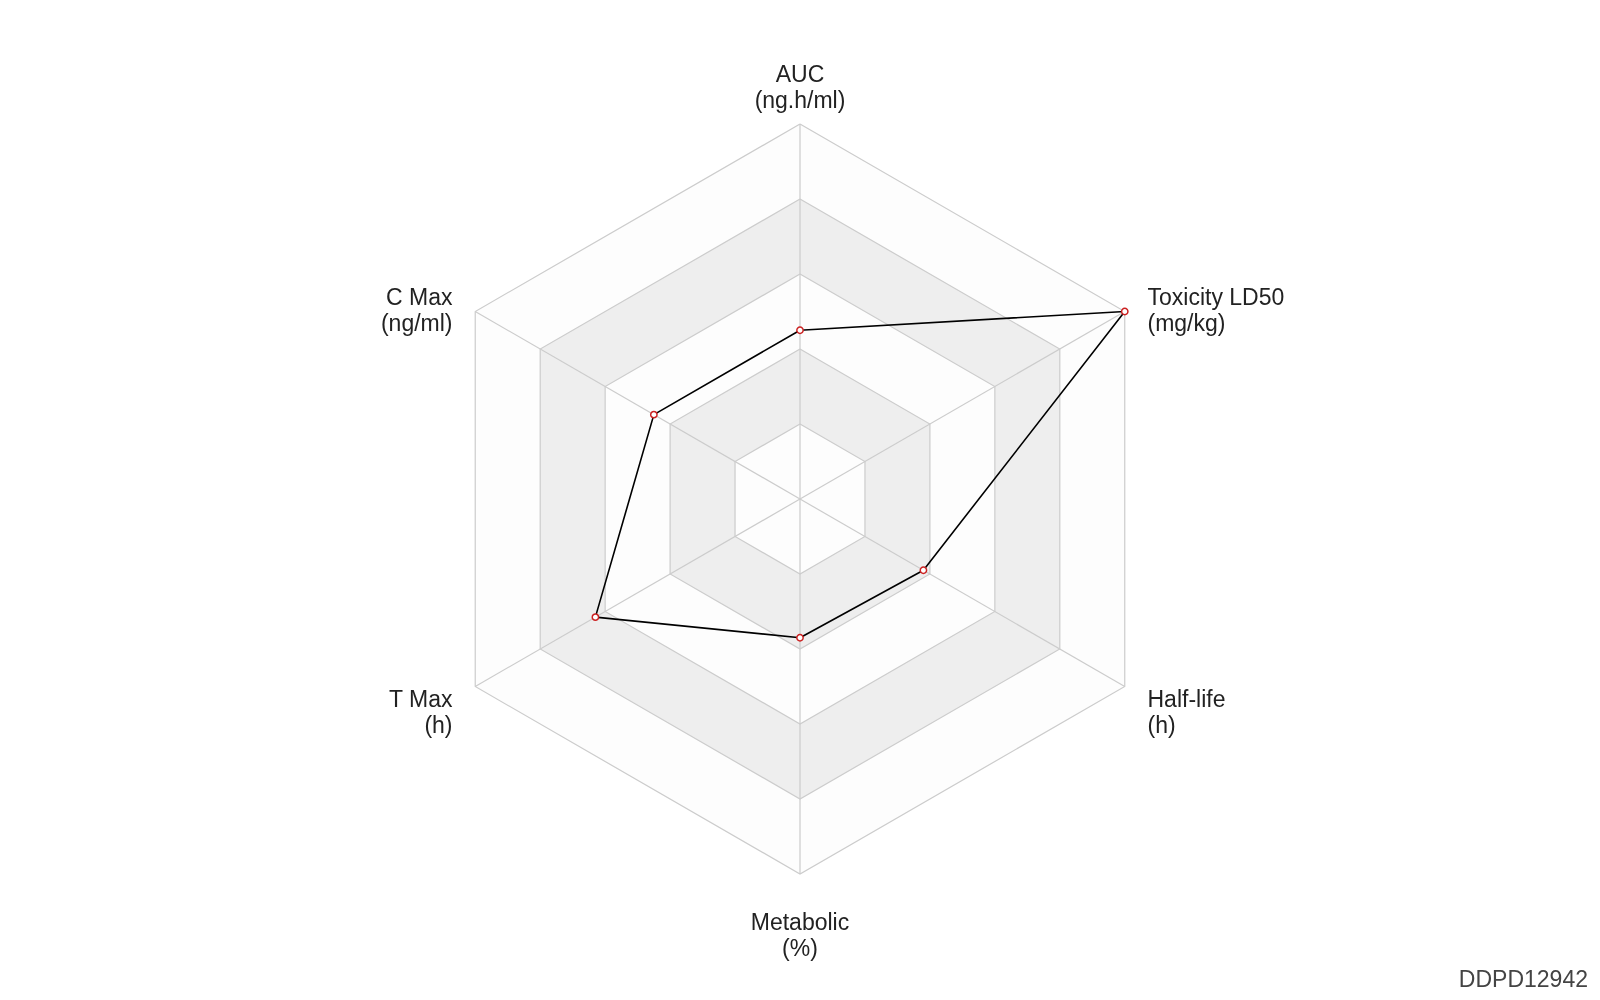  I want to click on spoke-label: C Max (ng/ml), so click(416, 310).